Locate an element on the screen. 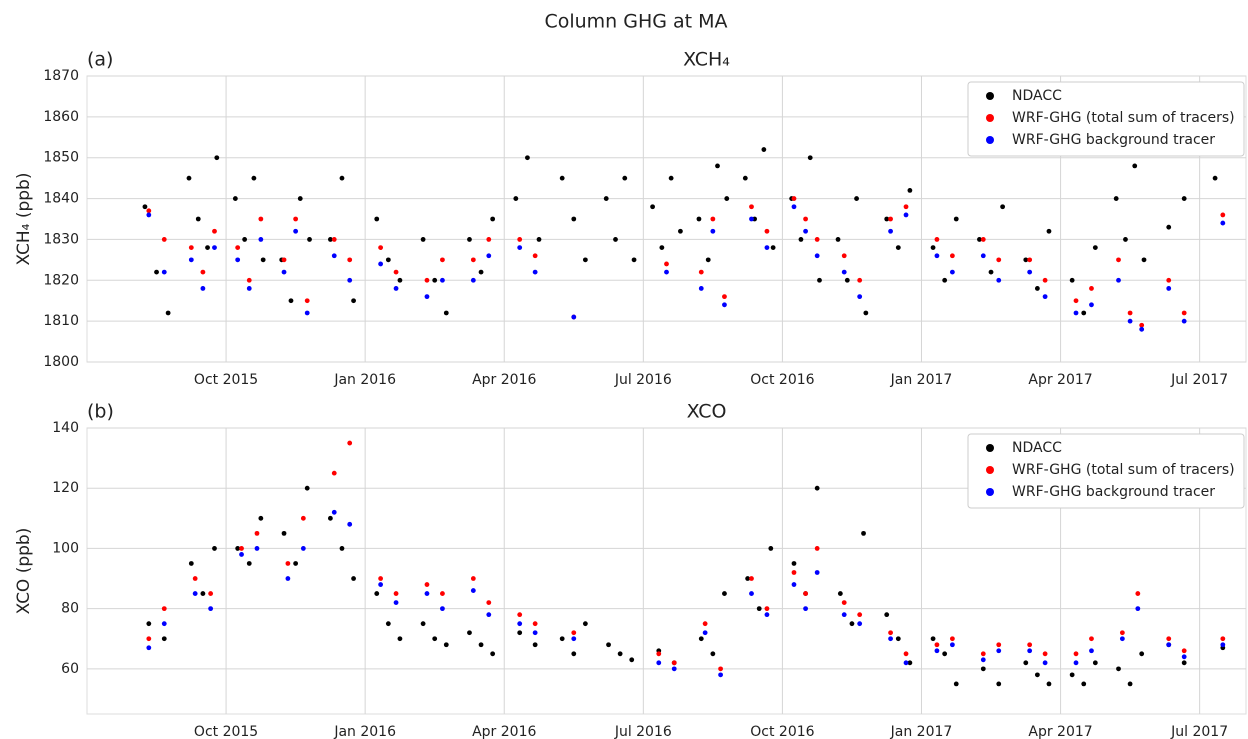 The image size is (1248, 739). x-tick-label: Oct 2016 is located at coordinates (782, 380).